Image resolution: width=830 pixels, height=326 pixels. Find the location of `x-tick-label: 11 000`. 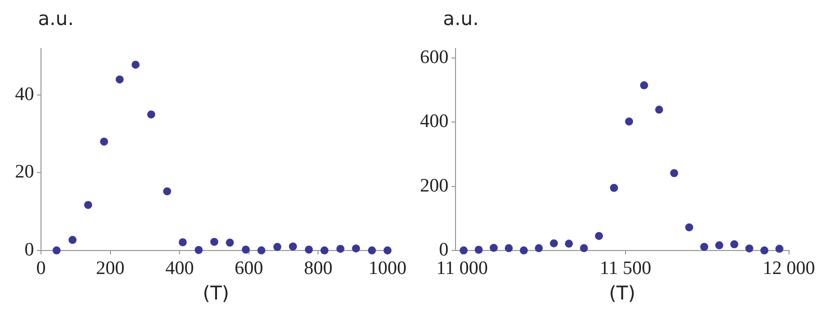

x-tick-label: 11 000 is located at coordinates (462, 268).